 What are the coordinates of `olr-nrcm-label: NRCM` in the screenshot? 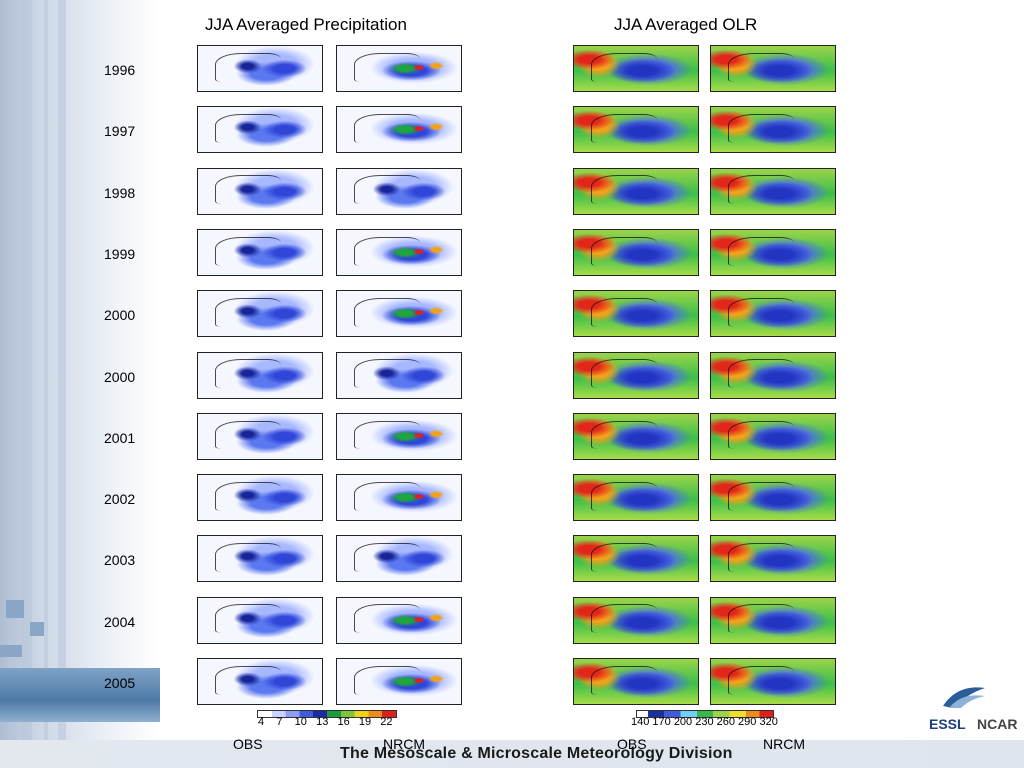 It's located at (784, 744).